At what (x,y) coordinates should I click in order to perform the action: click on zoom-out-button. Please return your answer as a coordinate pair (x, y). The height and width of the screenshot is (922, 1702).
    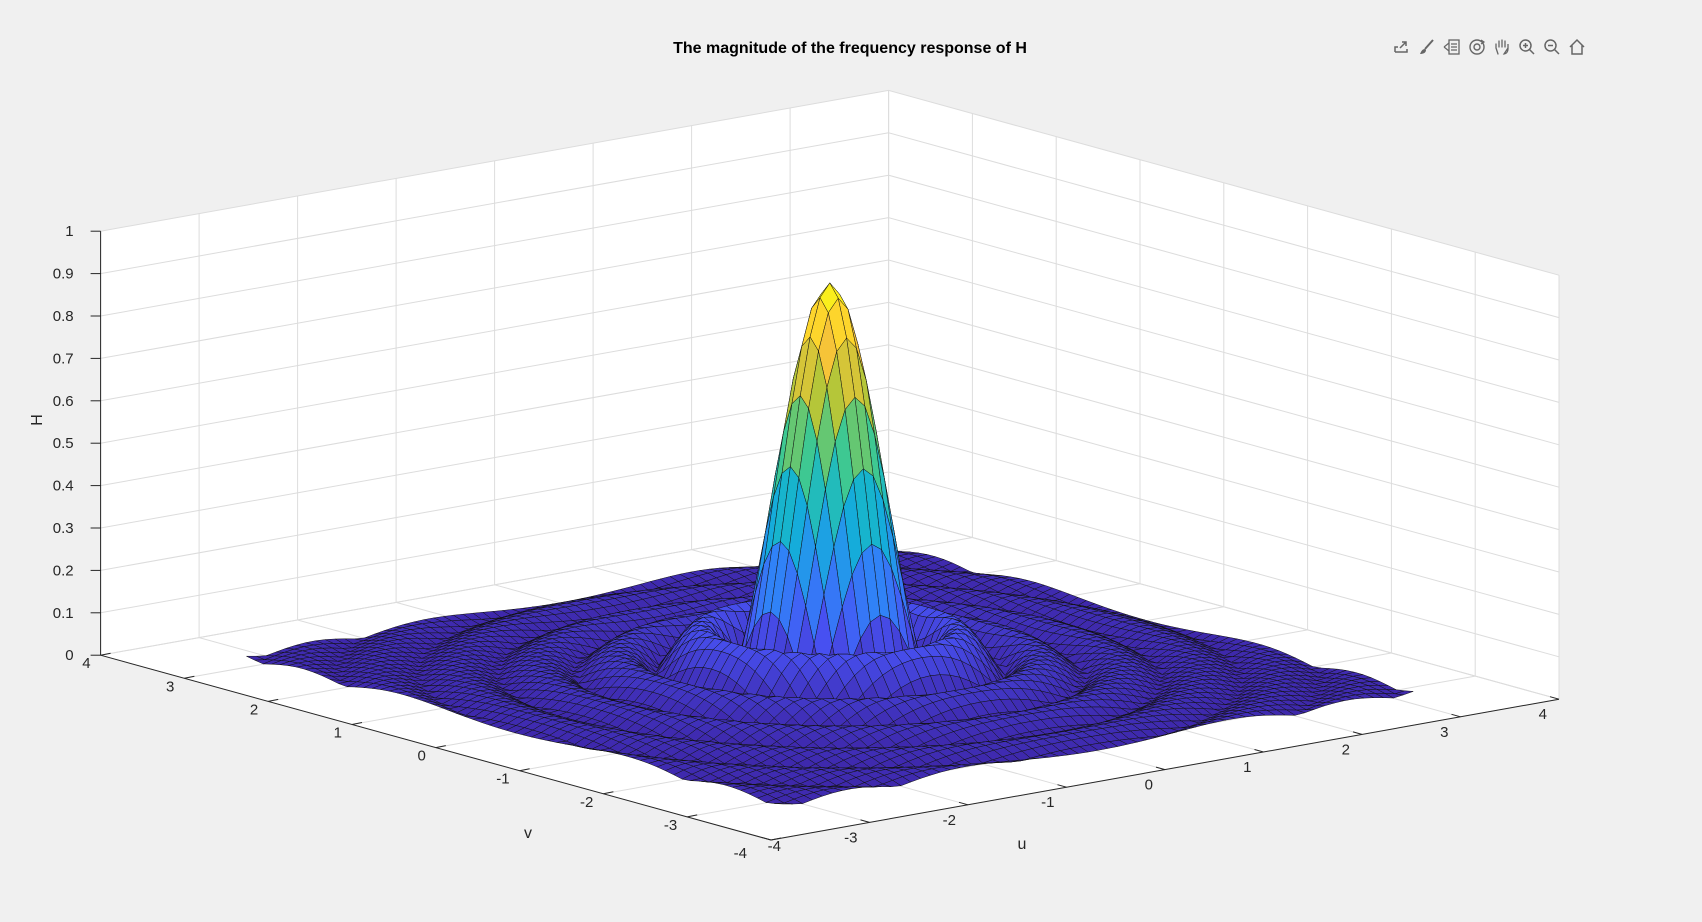
    Looking at the image, I should click on (1552, 47).